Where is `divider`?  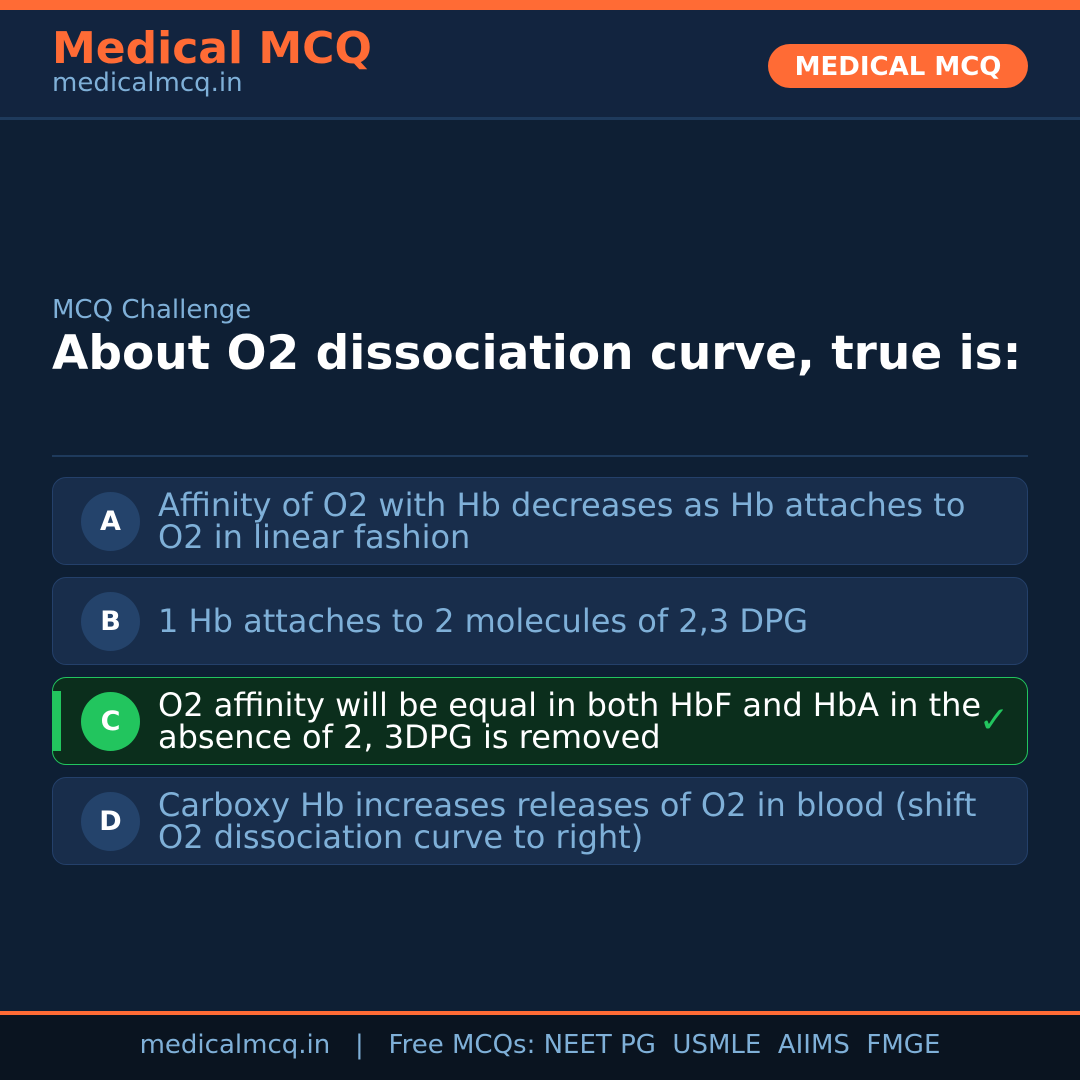
divider is located at coordinates (540, 456).